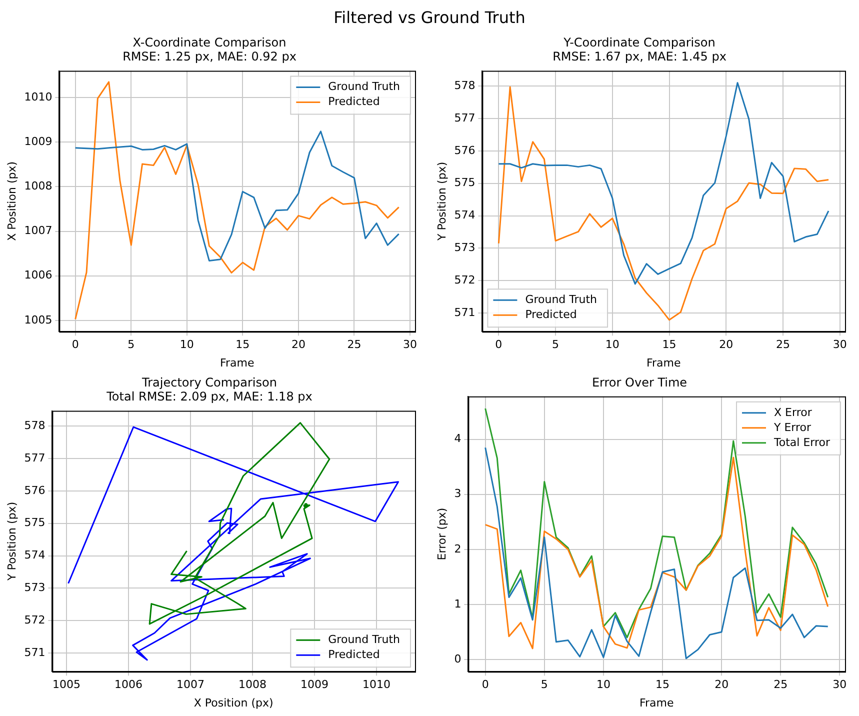 The width and height of the screenshot is (859, 716). What do you see at coordinates (458, 439) in the screenshot?
I see `y-tick-label: 4` at bounding box center [458, 439].